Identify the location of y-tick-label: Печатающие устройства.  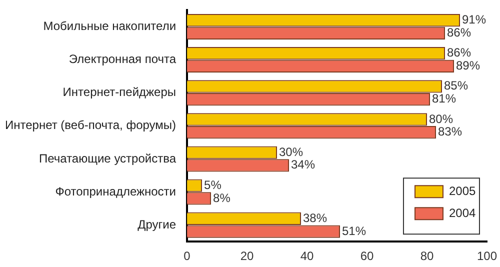
(107, 158).